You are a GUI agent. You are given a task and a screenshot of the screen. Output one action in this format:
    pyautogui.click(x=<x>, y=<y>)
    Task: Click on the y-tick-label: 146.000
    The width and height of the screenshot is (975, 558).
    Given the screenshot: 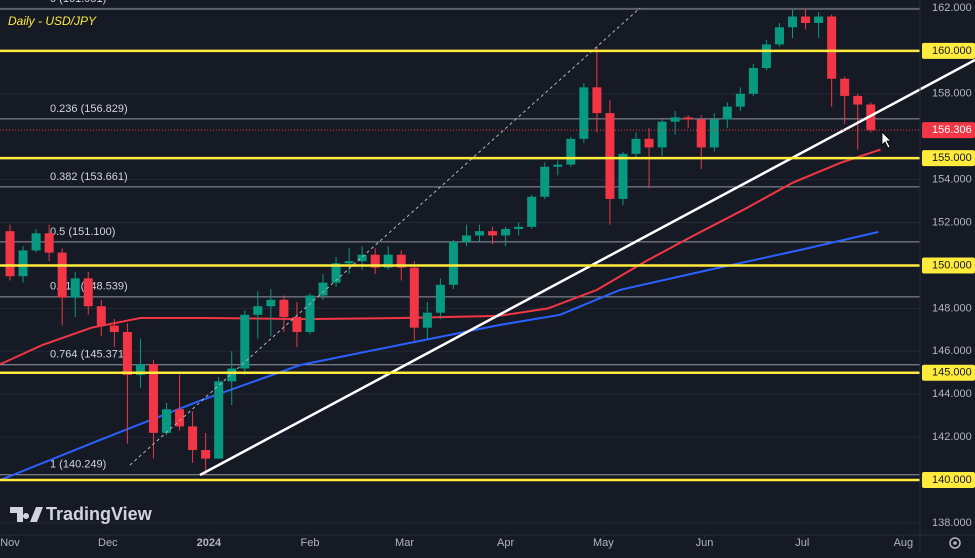 What is the action you would take?
    pyautogui.click(x=952, y=351)
    